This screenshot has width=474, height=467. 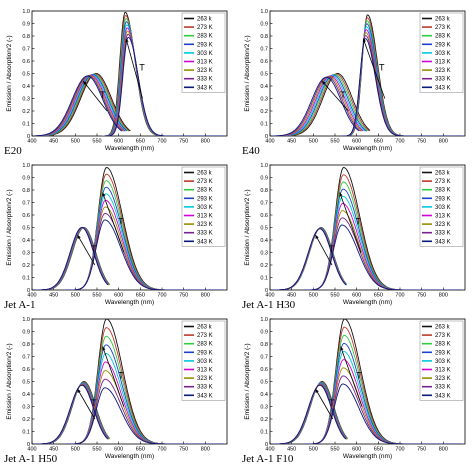 What do you see at coordinates (443, 54) in the screenshot?
I see `legend-entry: 303 K` at bounding box center [443, 54].